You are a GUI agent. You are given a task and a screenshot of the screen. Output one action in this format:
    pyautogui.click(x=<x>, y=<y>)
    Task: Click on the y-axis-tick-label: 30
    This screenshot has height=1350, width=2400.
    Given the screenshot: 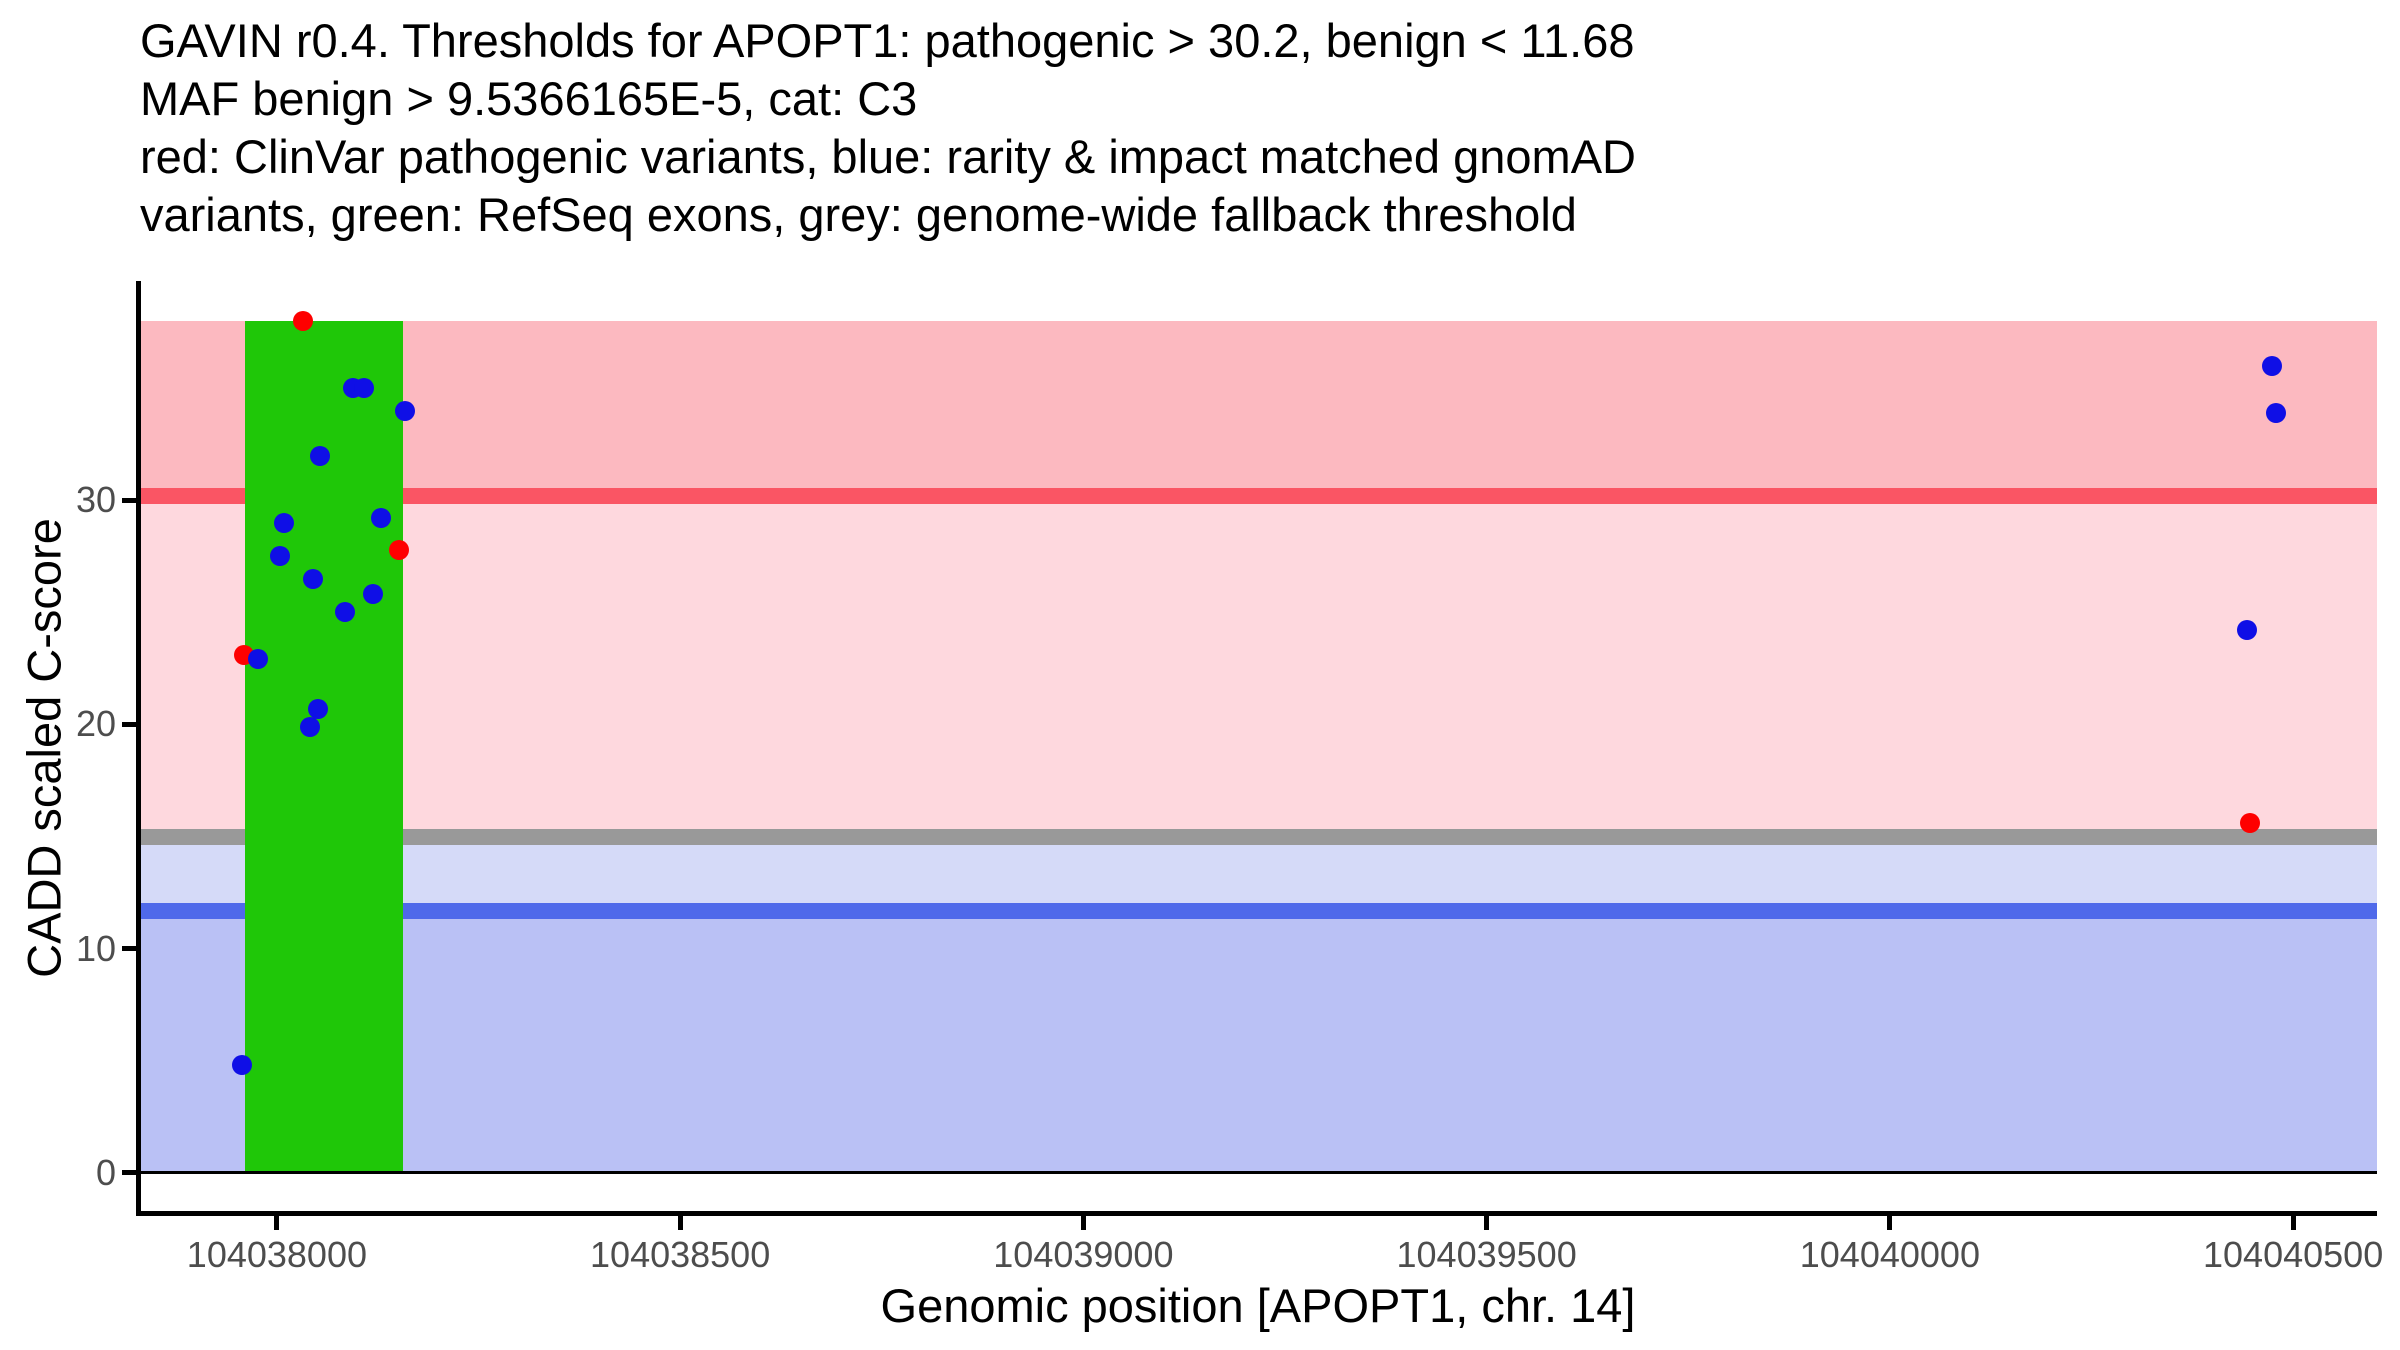 What is the action you would take?
    pyautogui.click(x=95, y=500)
    